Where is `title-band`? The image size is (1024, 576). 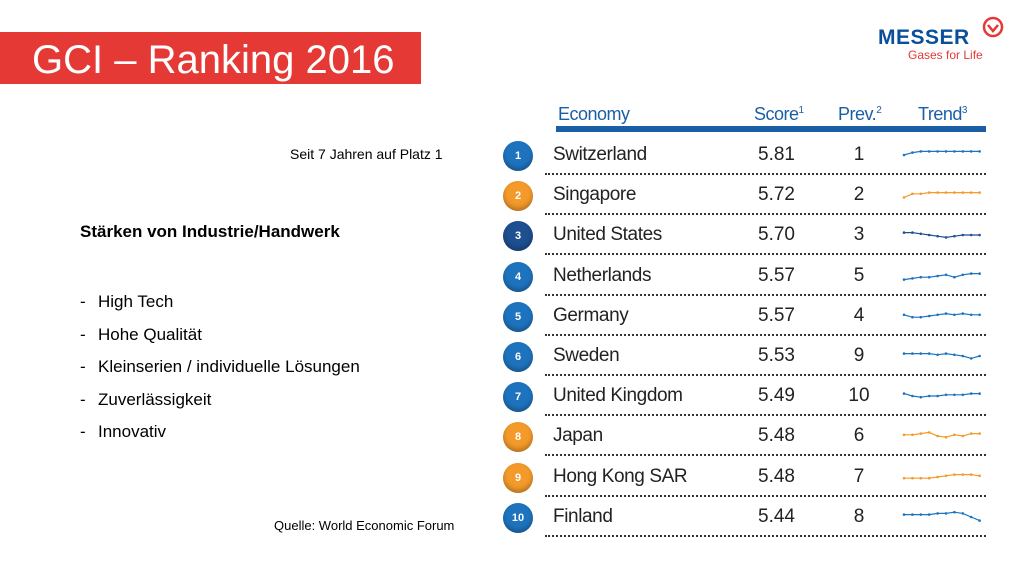
title-band is located at coordinates (210, 58).